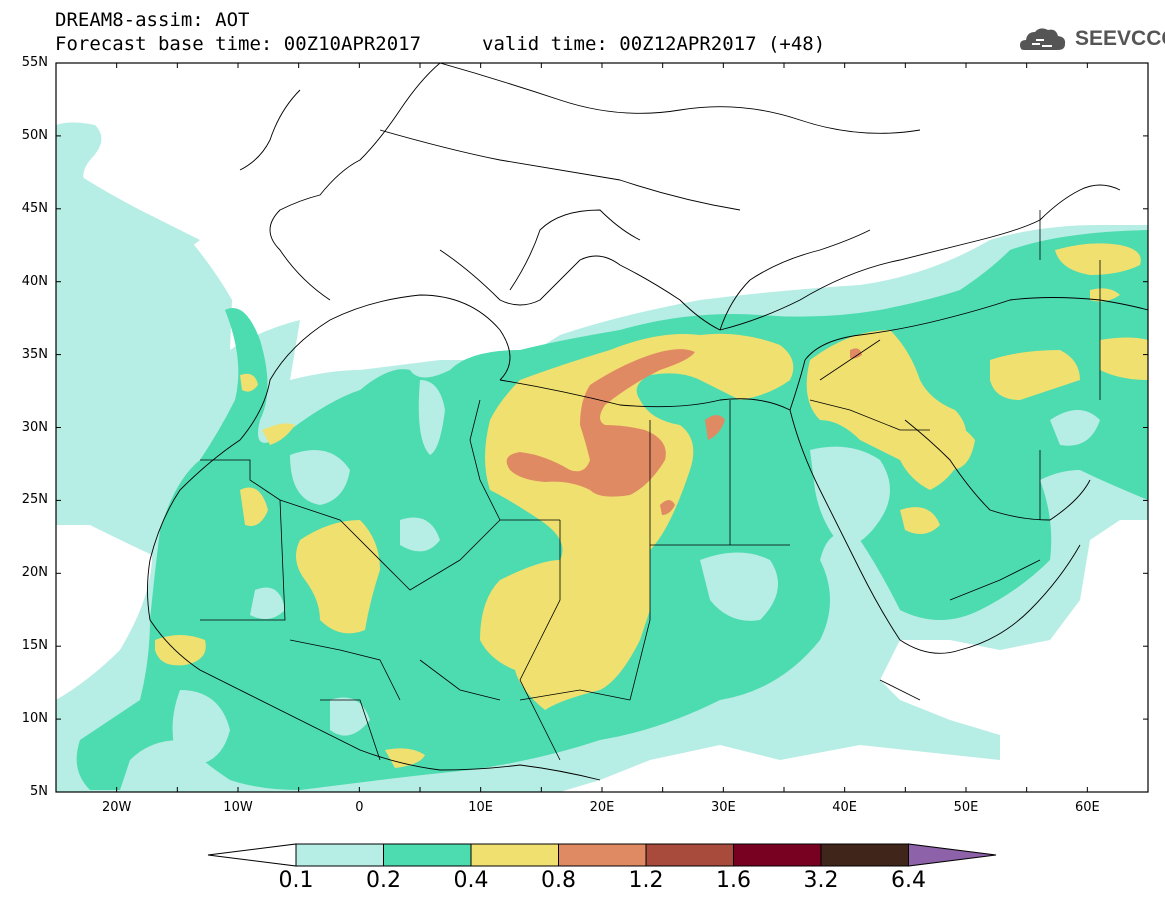 Image resolution: width=1165 pixels, height=905 pixels. I want to click on forecast-base-time: Forecast base time: 00Z10APR2017, so click(238, 44).